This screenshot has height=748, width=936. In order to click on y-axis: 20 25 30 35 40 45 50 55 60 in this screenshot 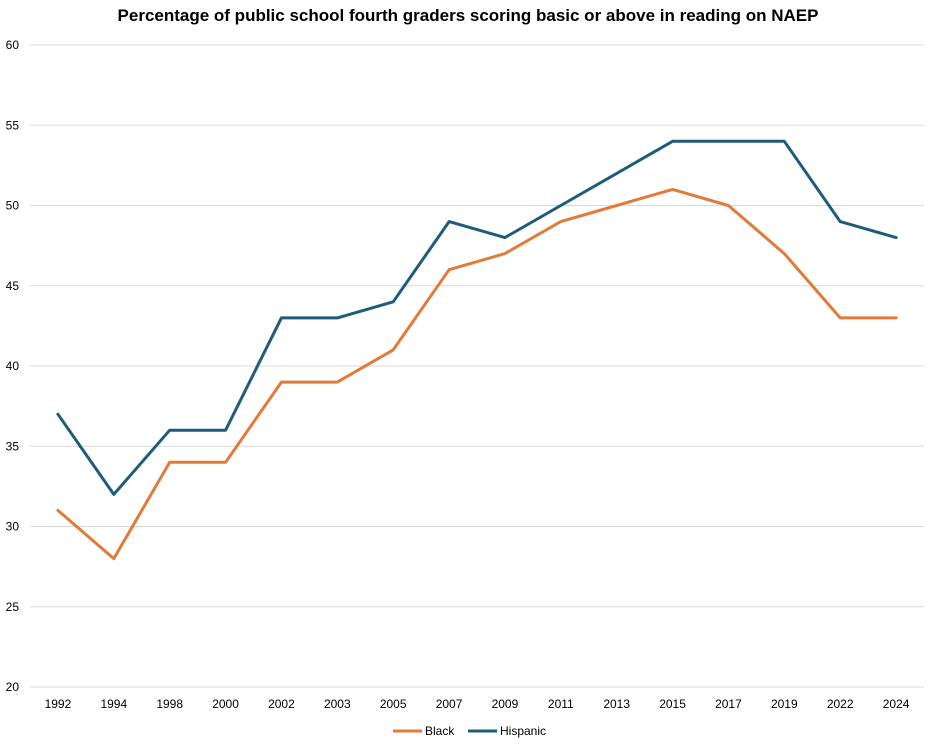, I will do `click(13, 366)`.